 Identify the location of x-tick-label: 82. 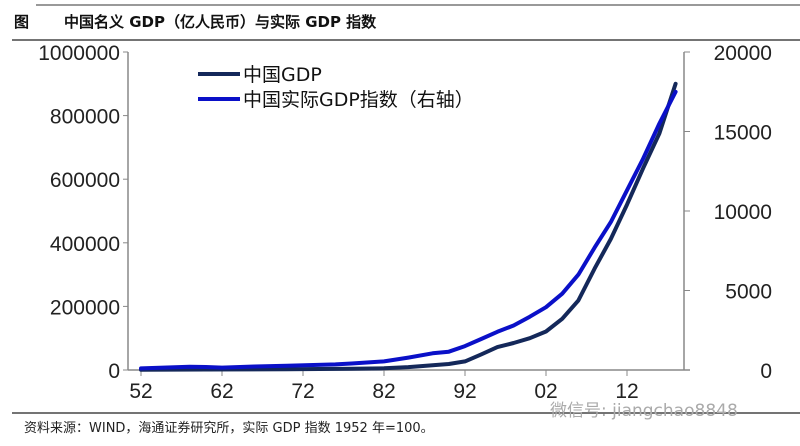
(383, 391).